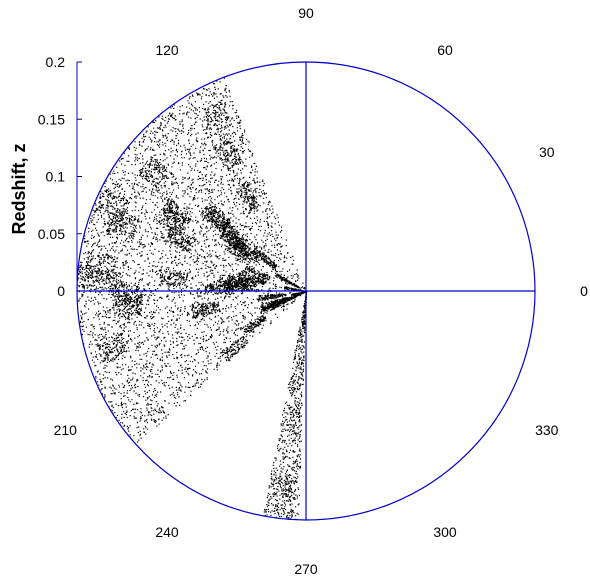 The width and height of the screenshot is (590, 577). What do you see at coordinates (56, 177) in the screenshot?
I see `redshift-tick-label: 0.1` at bounding box center [56, 177].